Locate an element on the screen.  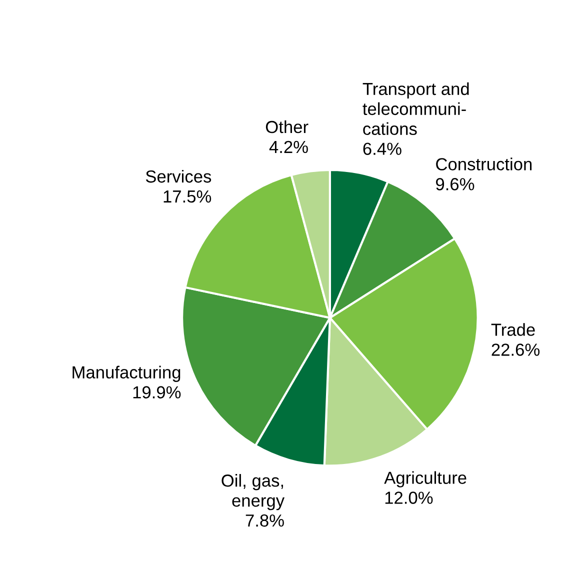
data-label: 22.6% is located at coordinates (516, 350).